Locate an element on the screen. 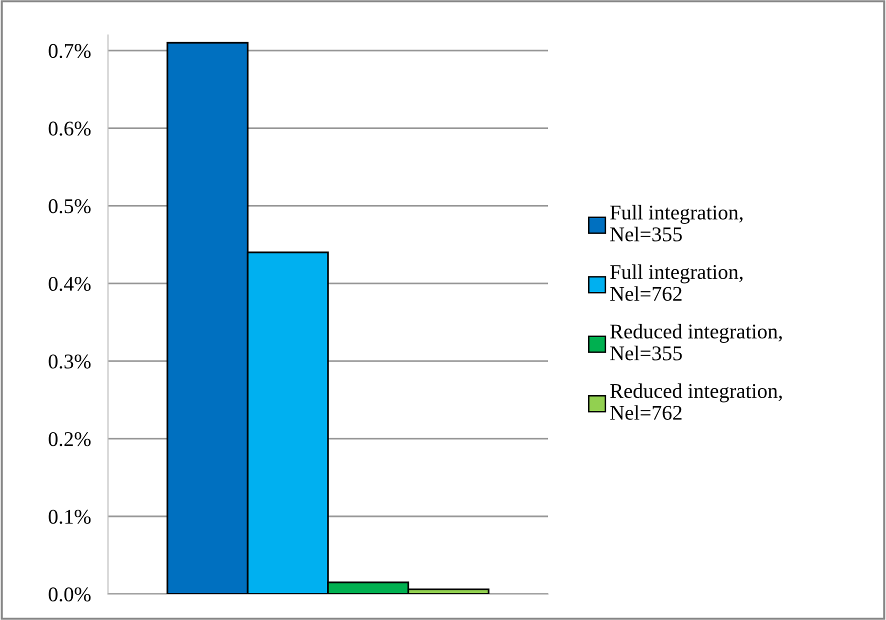  legend-label: Reduced integration, Nel=355 is located at coordinates (696, 342).